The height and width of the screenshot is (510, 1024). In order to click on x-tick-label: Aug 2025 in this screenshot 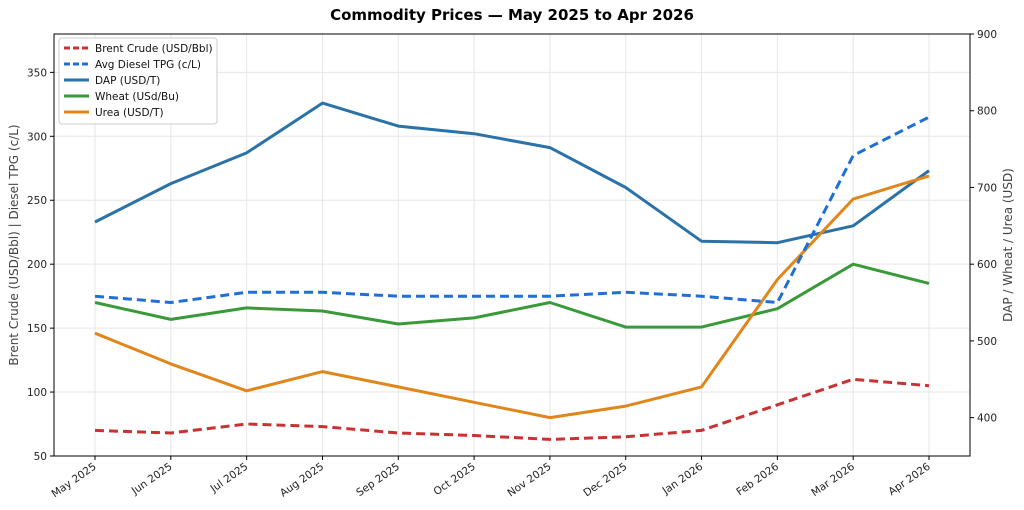, I will do `click(302, 480)`.